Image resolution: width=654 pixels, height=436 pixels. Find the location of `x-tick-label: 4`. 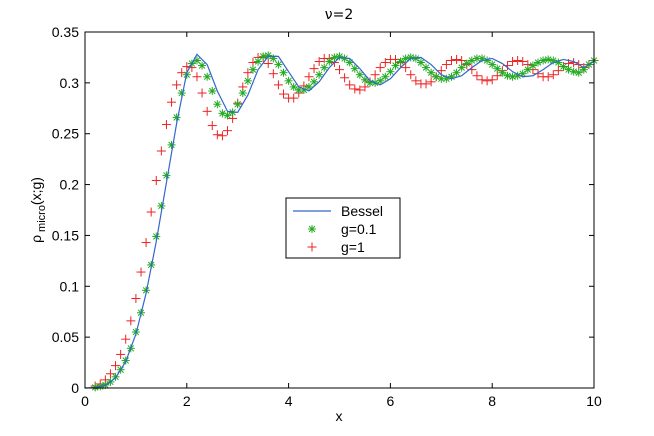

x-tick-label: 4 is located at coordinates (289, 401).